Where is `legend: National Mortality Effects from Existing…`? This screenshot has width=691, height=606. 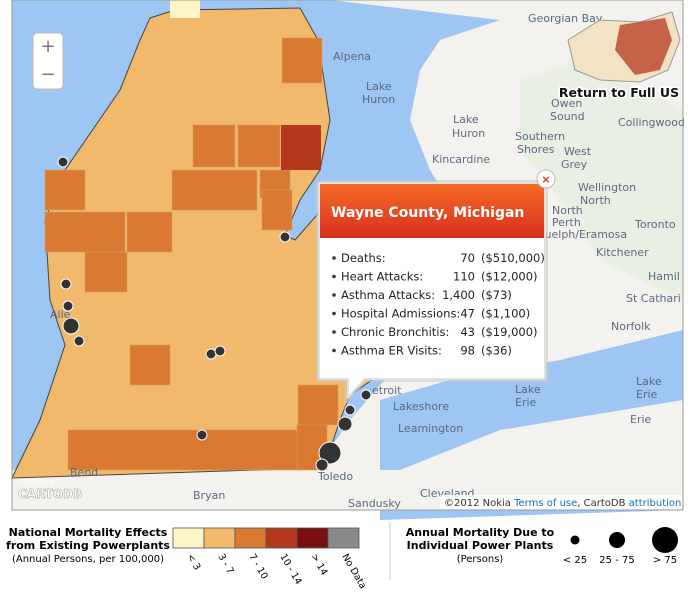
legend: National Mortality Effects from Existing… is located at coordinates (342, 556).